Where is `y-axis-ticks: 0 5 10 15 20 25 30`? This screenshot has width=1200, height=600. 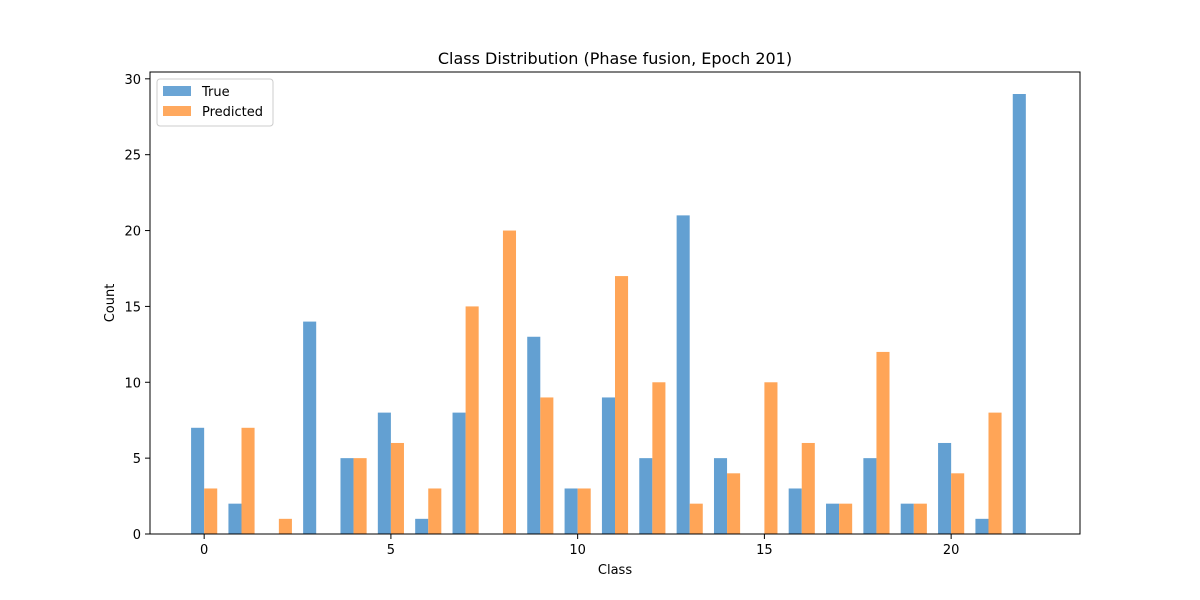
y-axis-ticks: 0 5 10 15 20 25 30 is located at coordinates (137, 308).